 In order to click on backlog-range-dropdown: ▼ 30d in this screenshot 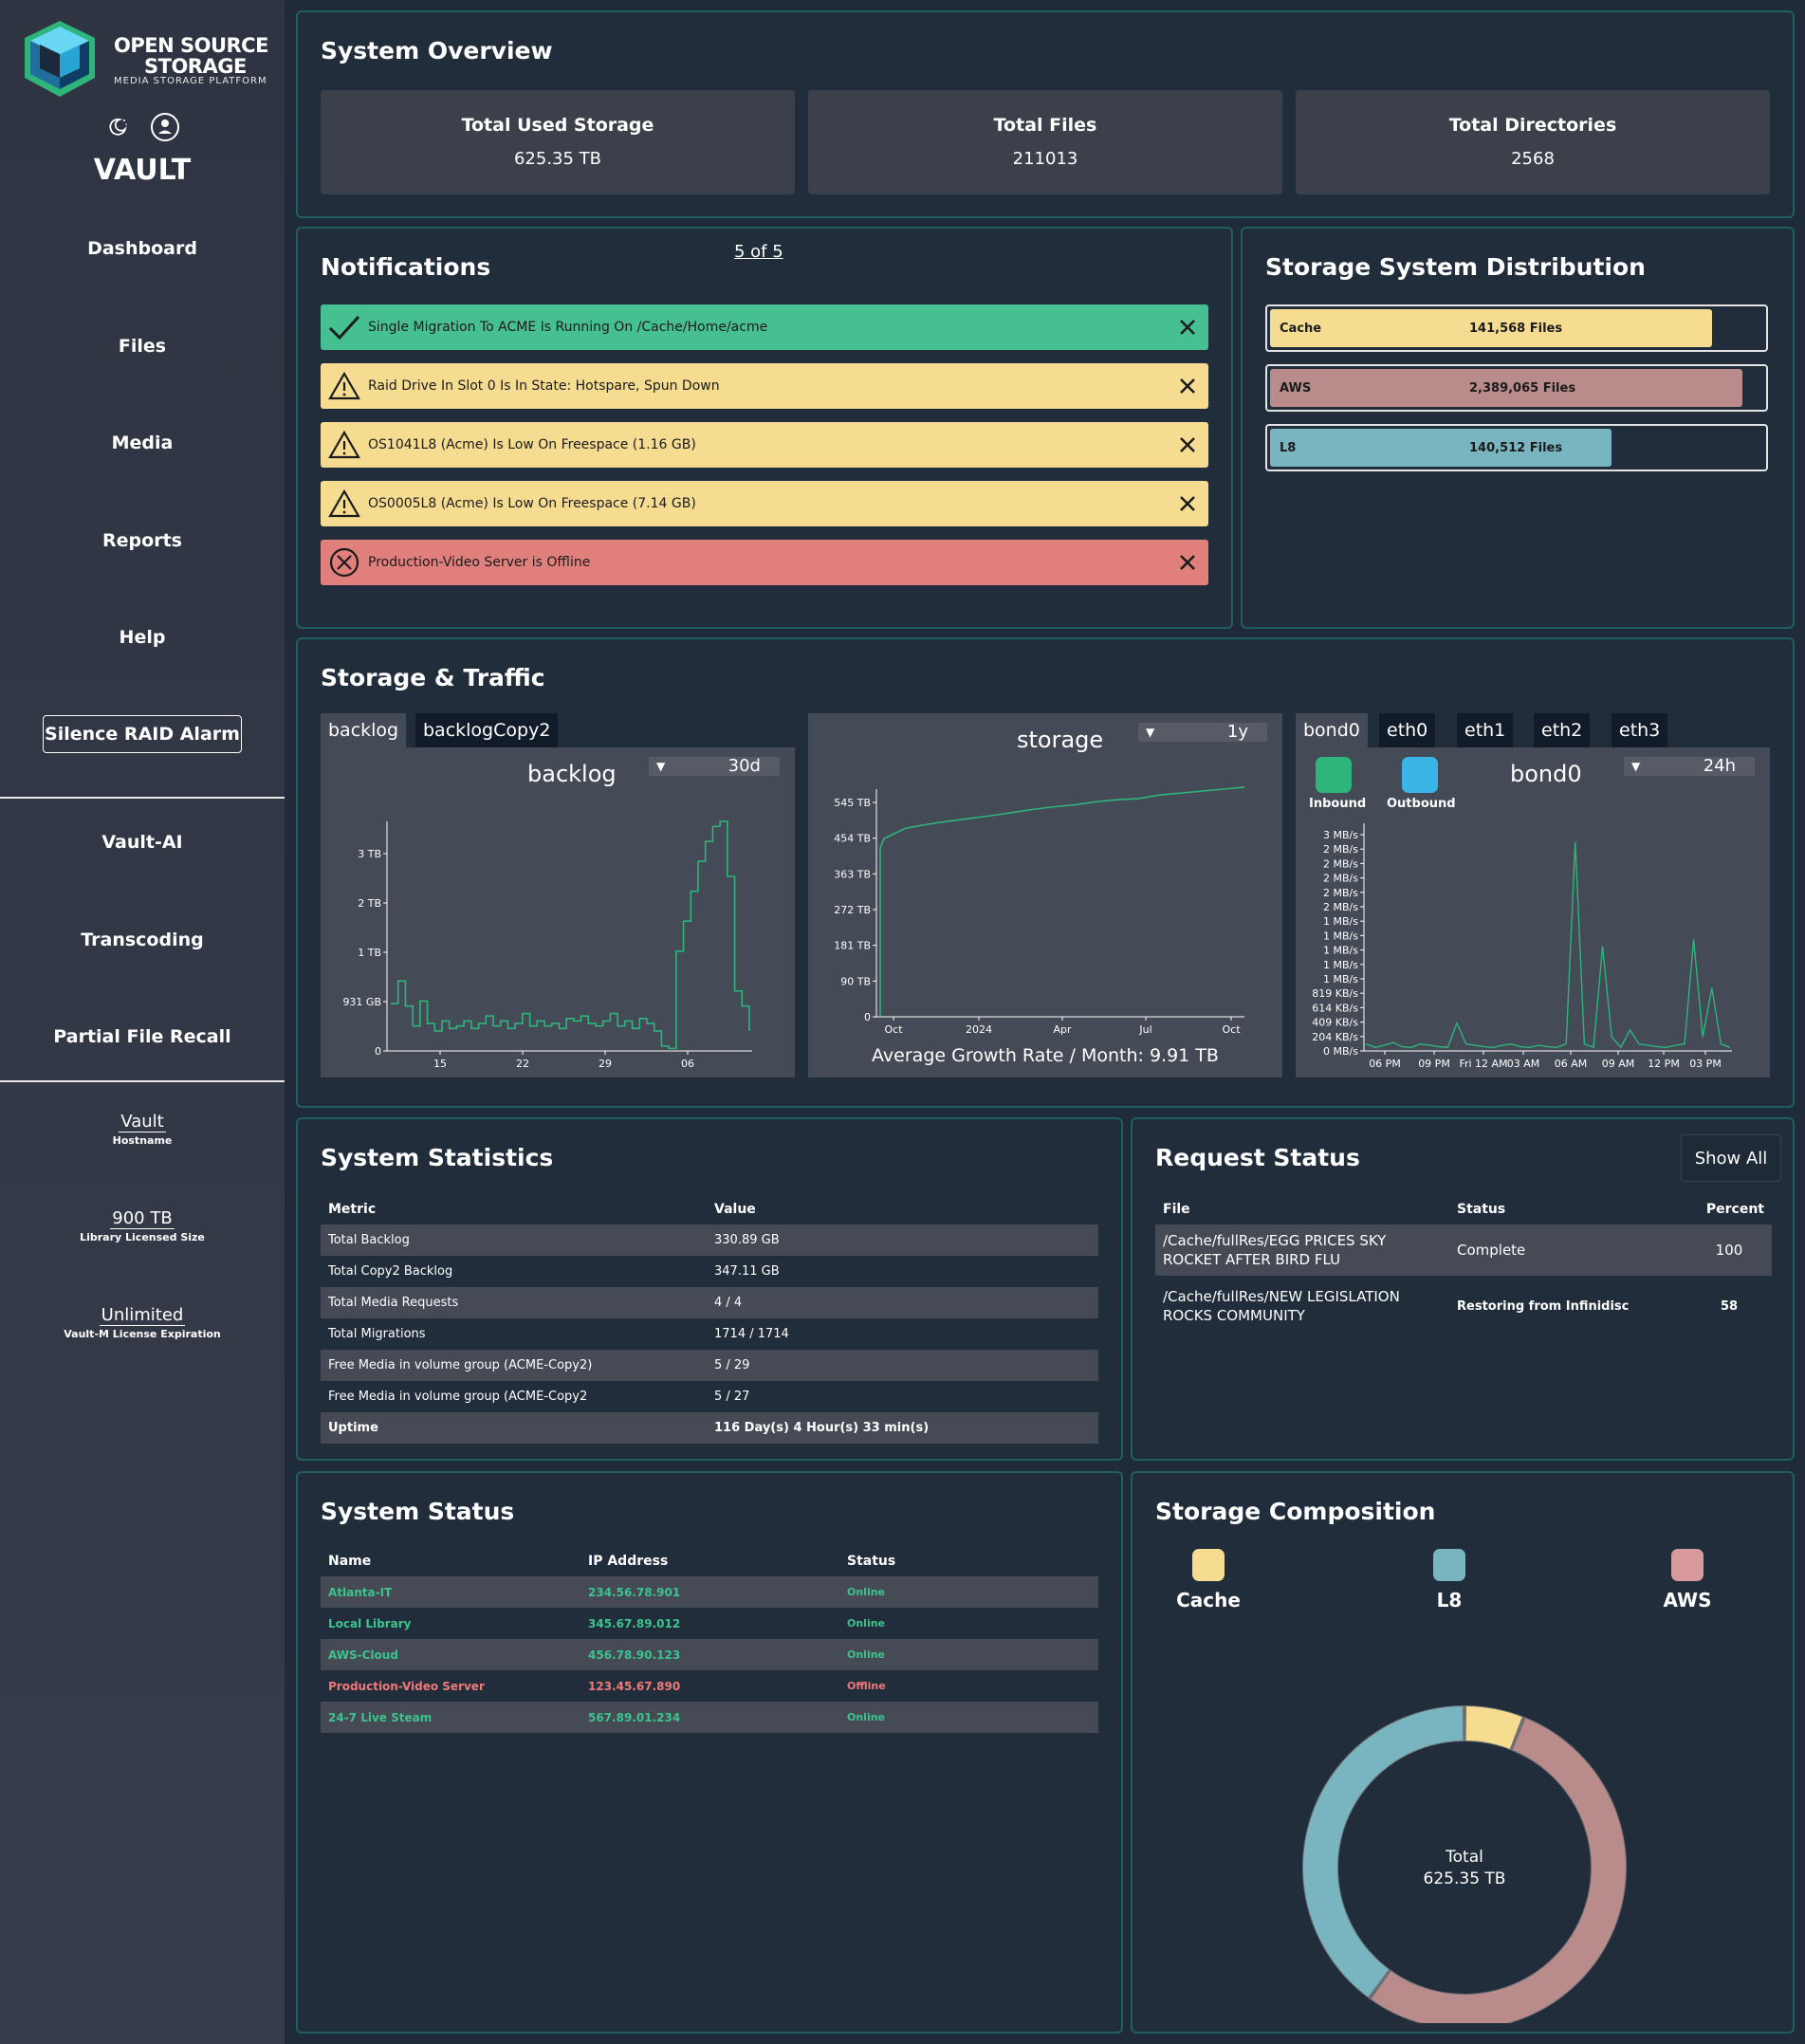, I will do `click(714, 766)`.